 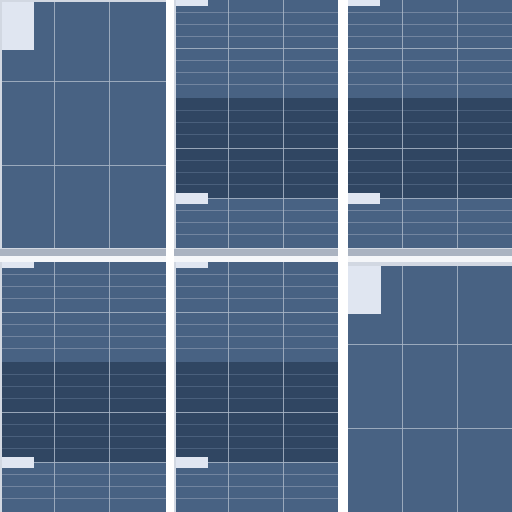 I want to click on vertical-gap-left, so click(x=170, y=256).